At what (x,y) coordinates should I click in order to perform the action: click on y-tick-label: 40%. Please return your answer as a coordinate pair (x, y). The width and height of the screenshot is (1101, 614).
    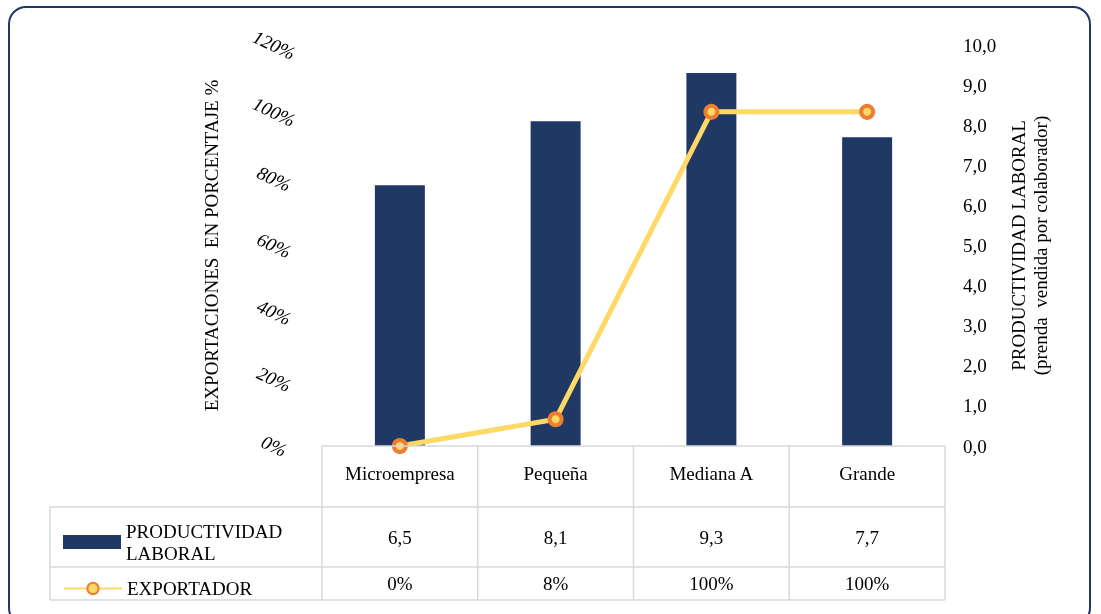
    Looking at the image, I should click on (274, 312).